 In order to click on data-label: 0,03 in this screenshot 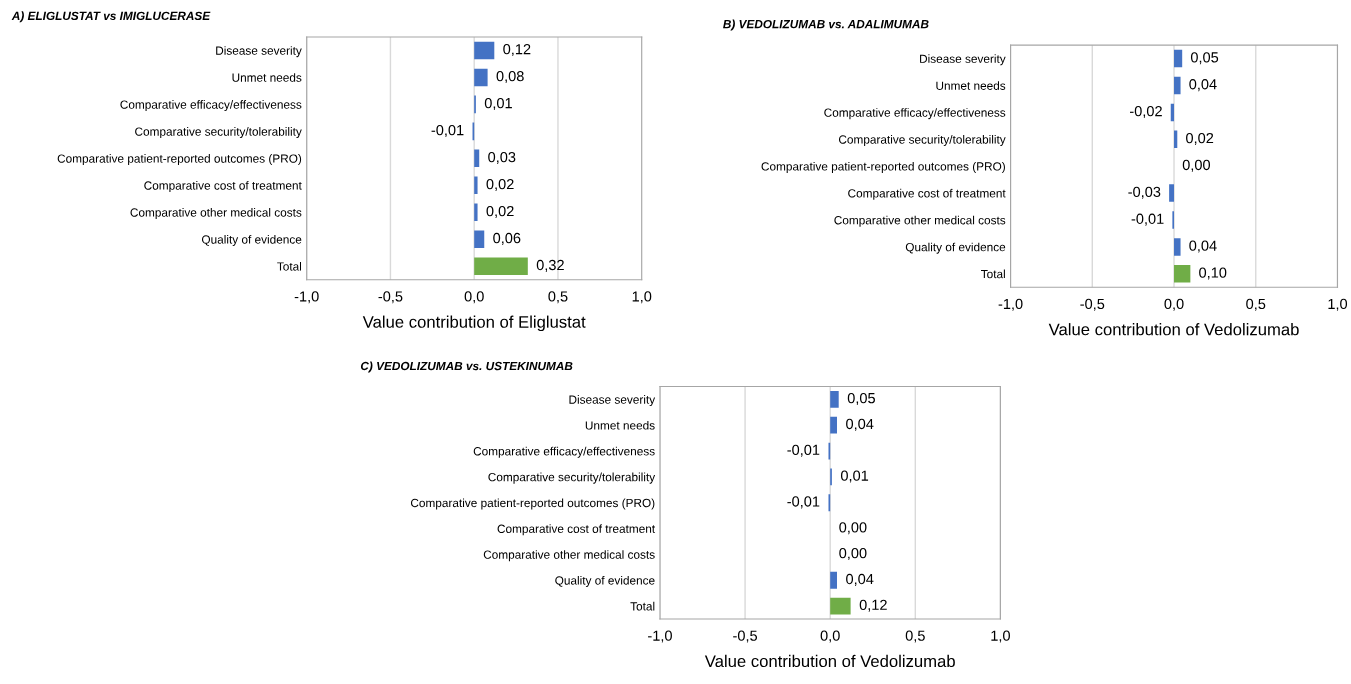, I will do `click(502, 157)`.